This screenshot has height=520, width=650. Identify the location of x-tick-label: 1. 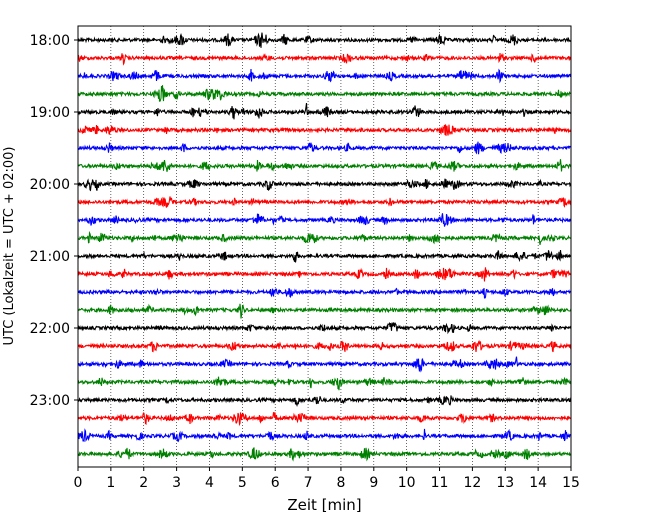
(110, 483).